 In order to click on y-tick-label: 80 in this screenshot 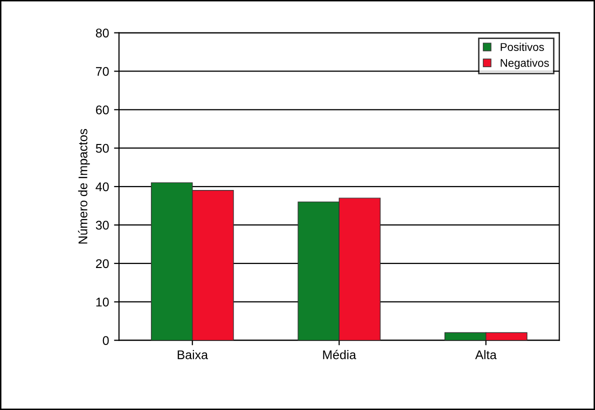, I will do `click(102, 33)`.